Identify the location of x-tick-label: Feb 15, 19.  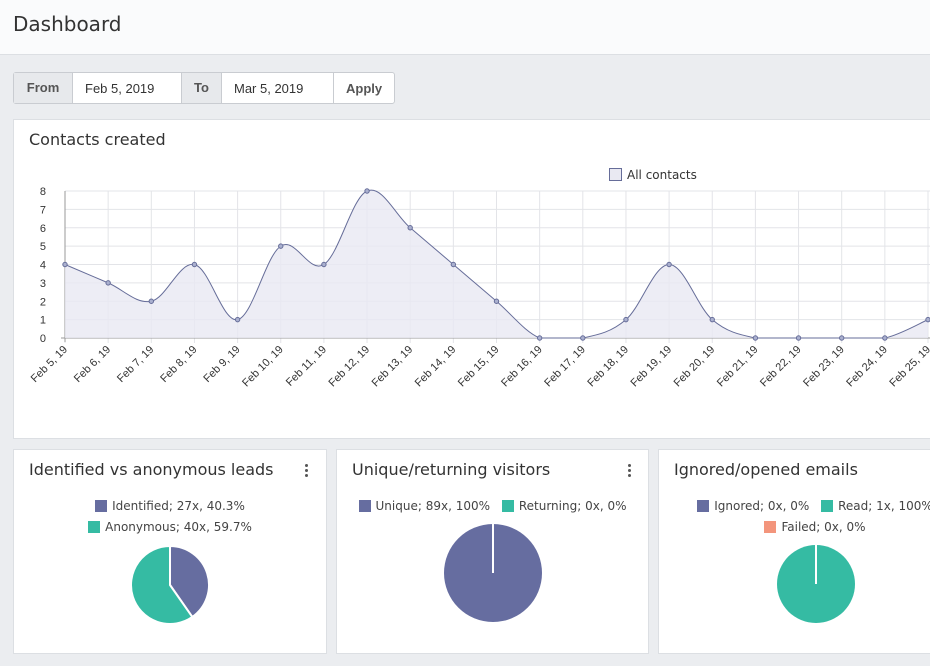
(479, 367).